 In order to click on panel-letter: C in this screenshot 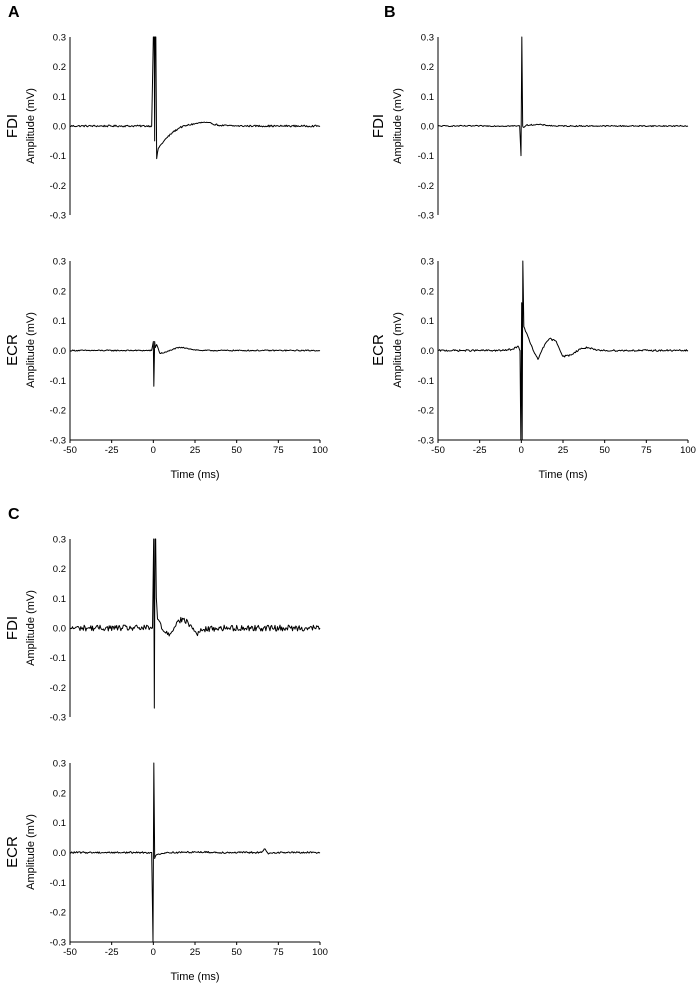, I will do `click(14, 514)`.